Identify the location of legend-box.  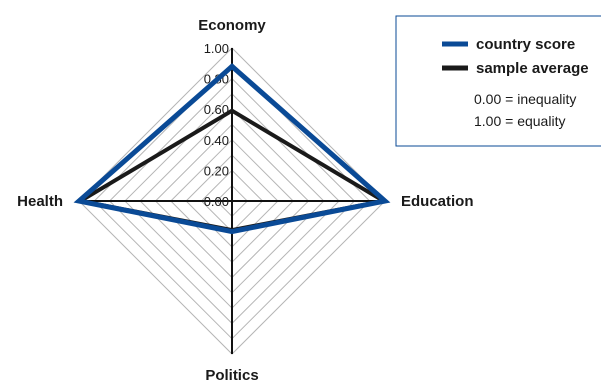
(498, 81).